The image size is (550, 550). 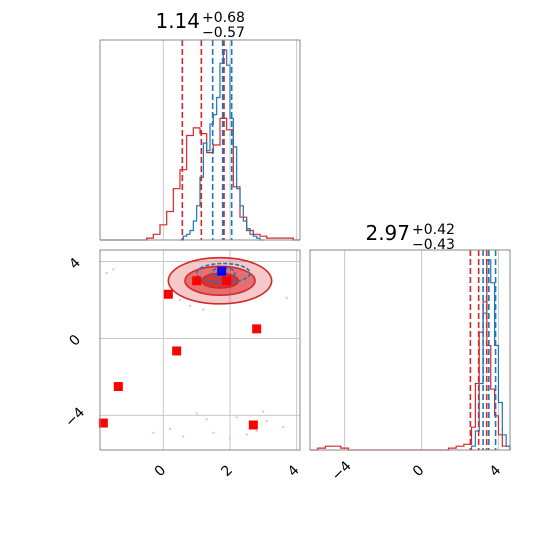 I want to click on marginal-y-title-minus: −0.43, so click(x=433, y=245).